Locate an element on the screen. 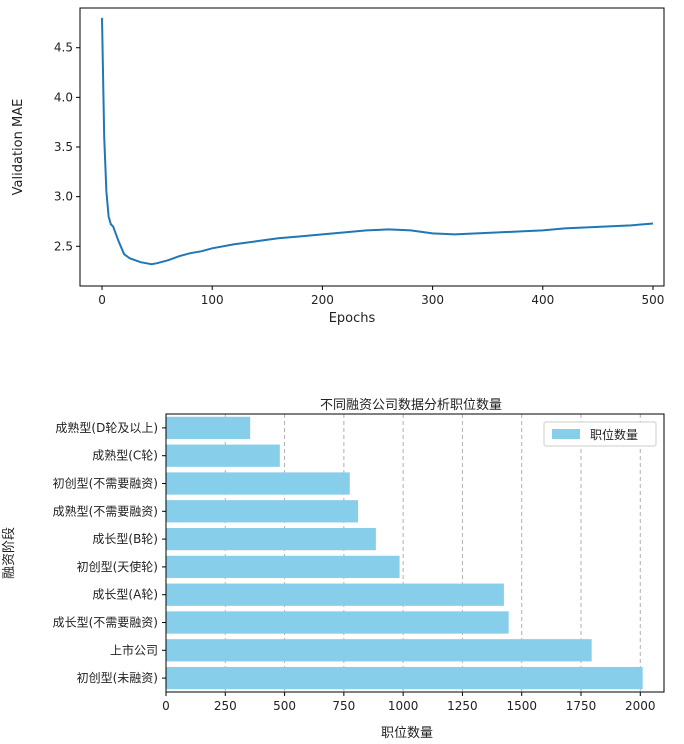 The height and width of the screenshot is (744, 684). category-label: 上市公司 is located at coordinates (134, 649).